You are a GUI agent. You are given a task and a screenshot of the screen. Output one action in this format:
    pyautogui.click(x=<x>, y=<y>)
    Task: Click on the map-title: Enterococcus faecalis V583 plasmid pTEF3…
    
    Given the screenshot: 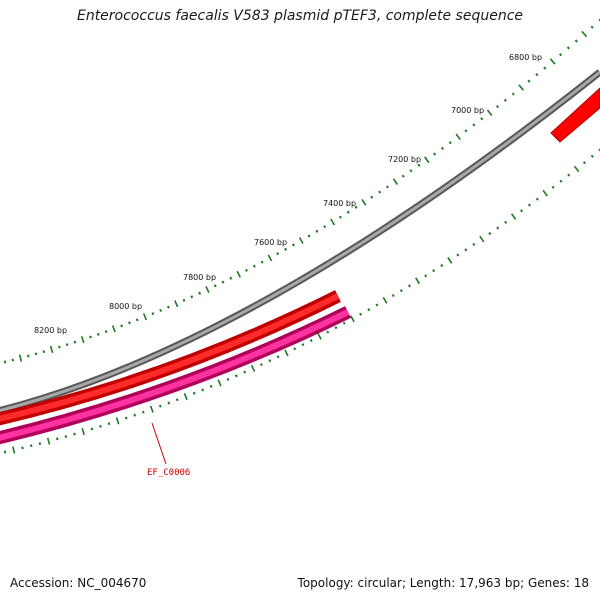 What is the action you would take?
    pyautogui.click(x=300, y=16)
    